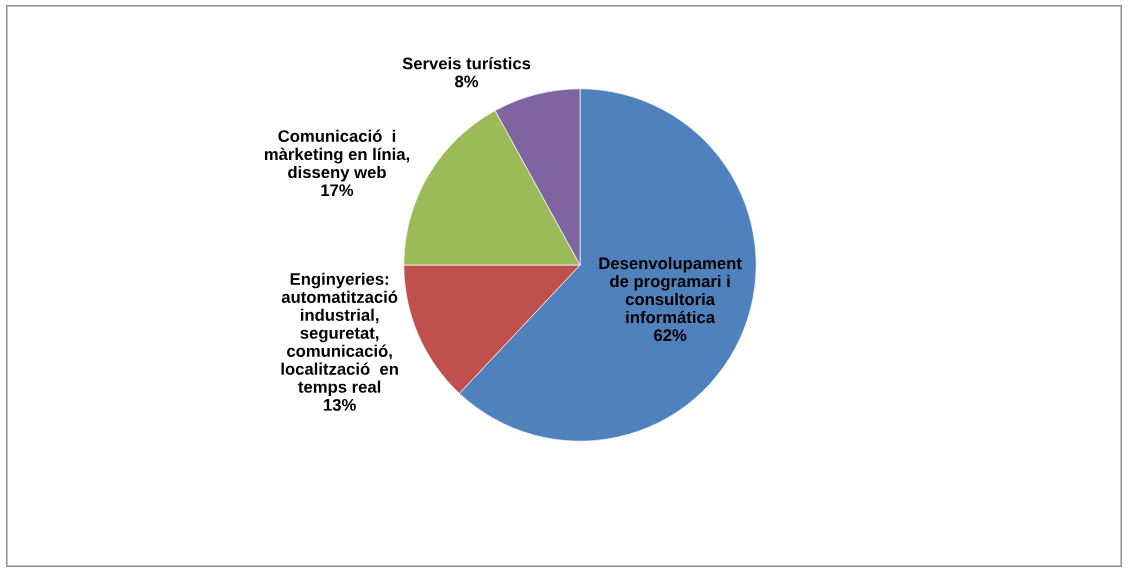 This screenshot has height=572, width=1128. Describe the element at coordinates (337, 190) in the screenshot. I see `data-label: 17%` at that location.